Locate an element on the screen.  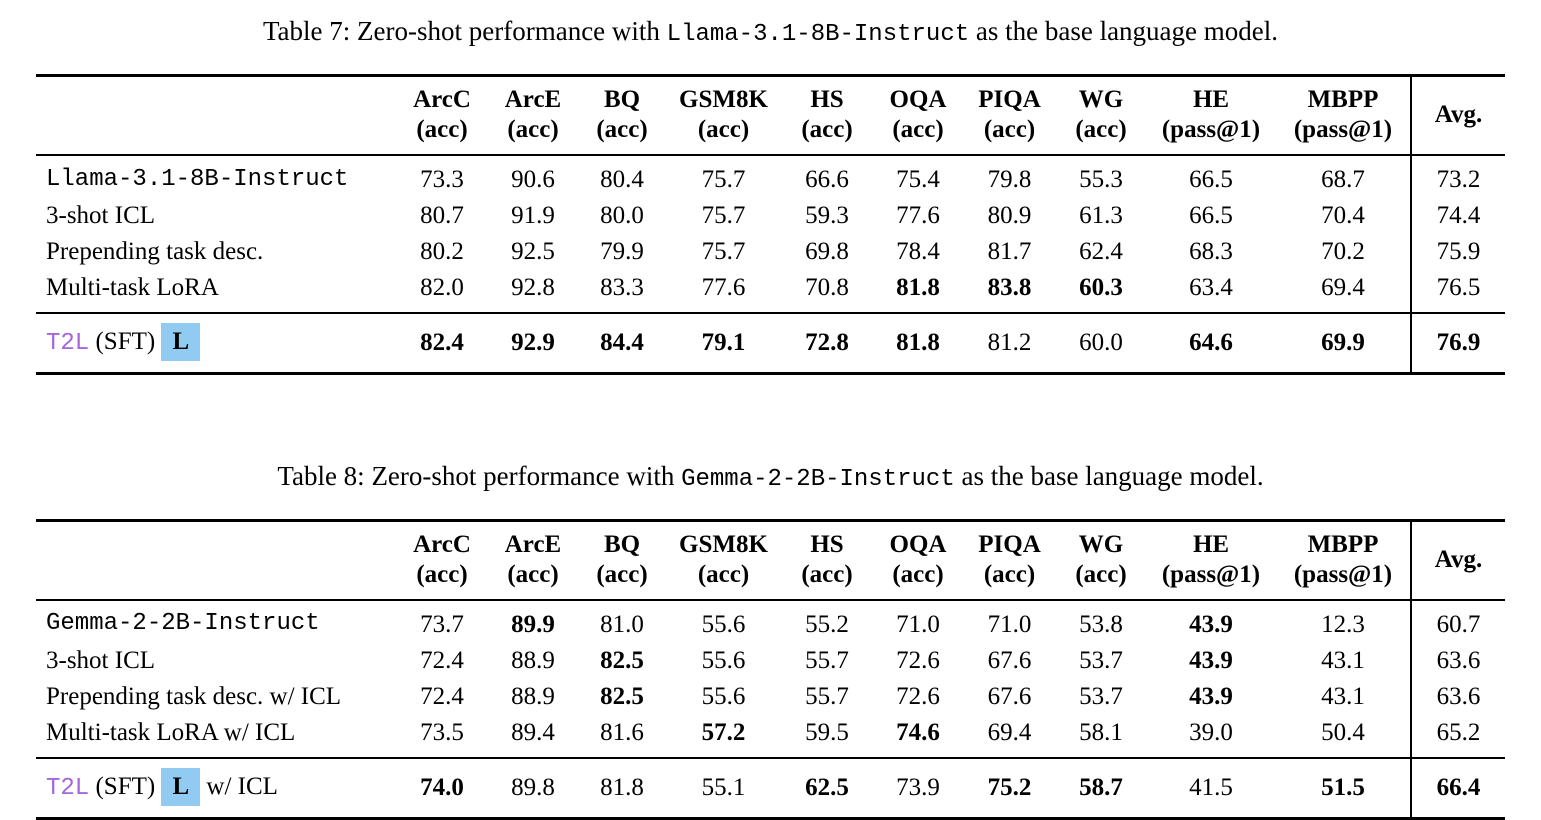
column-name: HS is located at coordinates (827, 544).